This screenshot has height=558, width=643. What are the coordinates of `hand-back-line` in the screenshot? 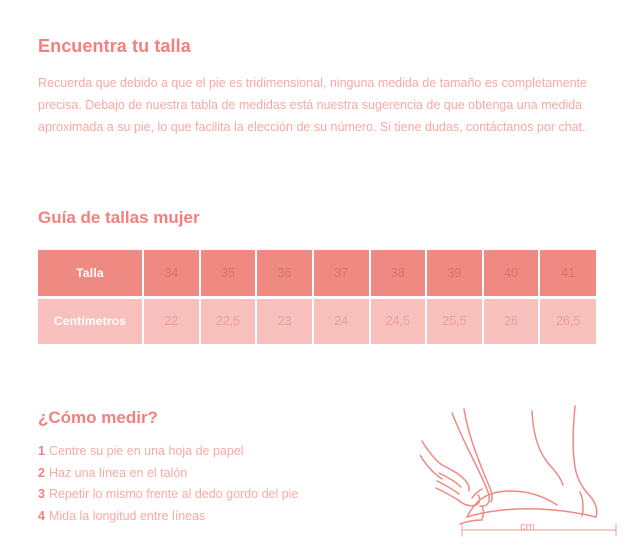 It's located at (432, 453).